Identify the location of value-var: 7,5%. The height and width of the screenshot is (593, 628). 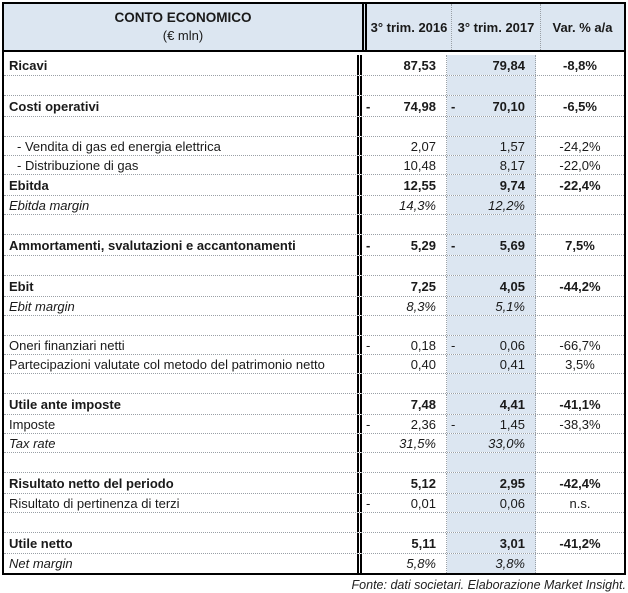
(580, 245).